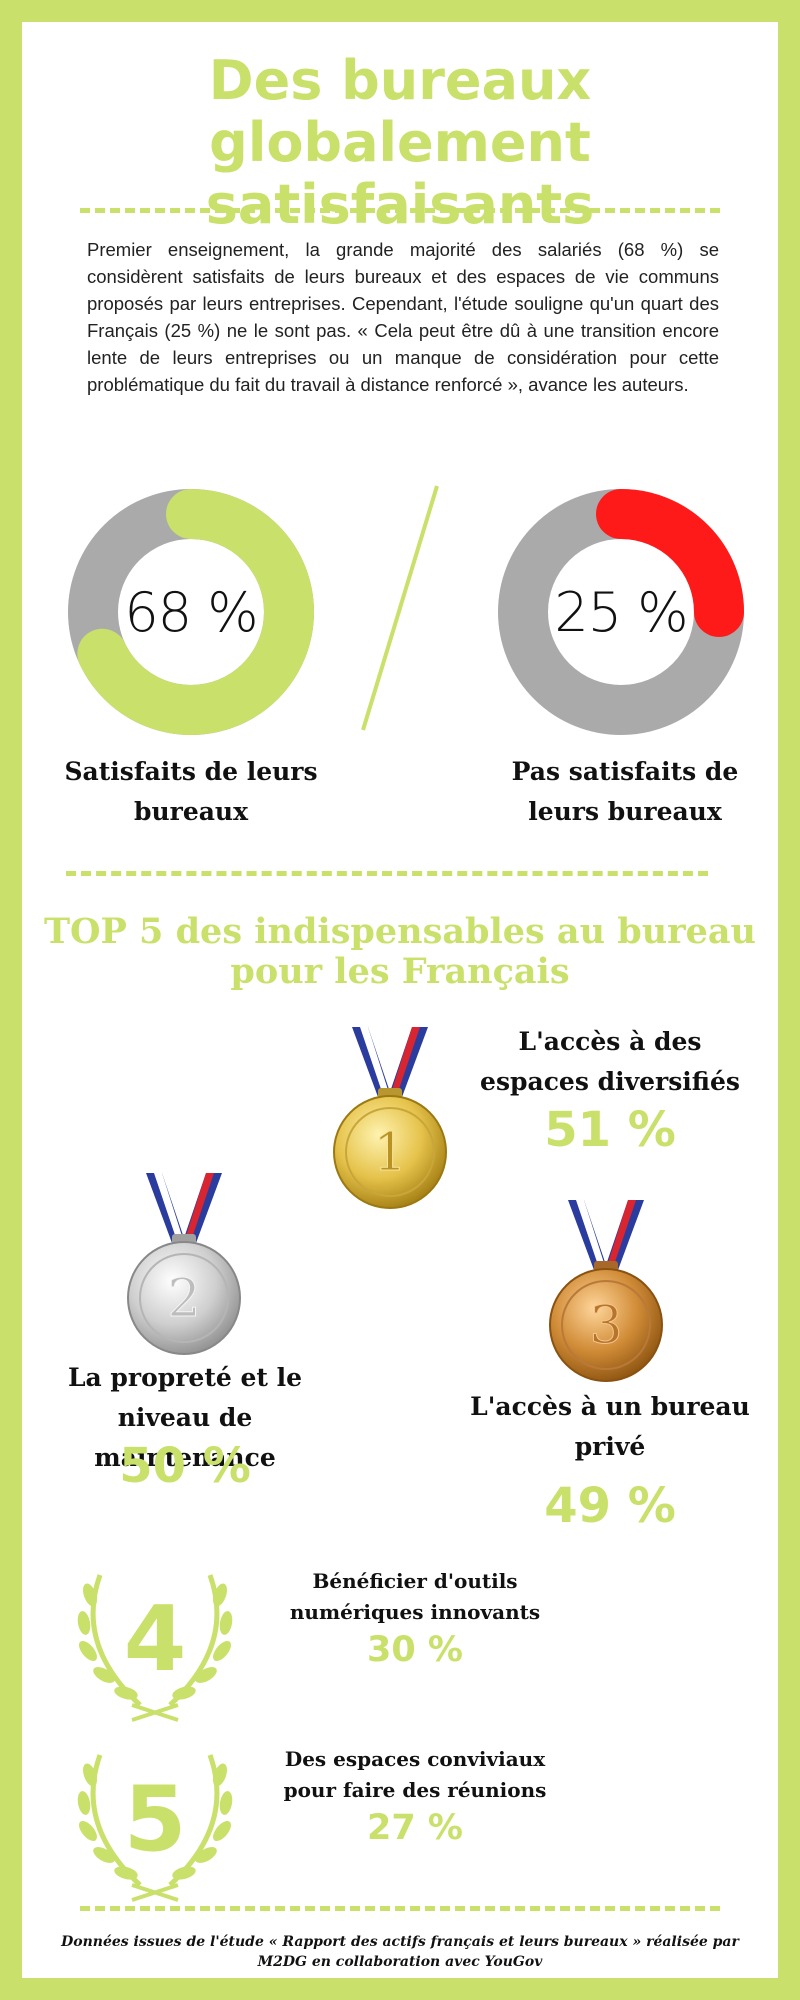 The height and width of the screenshot is (2000, 800). What do you see at coordinates (415, 1650) in the screenshot?
I see `rank-4-value: 30 %` at bounding box center [415, 1650].